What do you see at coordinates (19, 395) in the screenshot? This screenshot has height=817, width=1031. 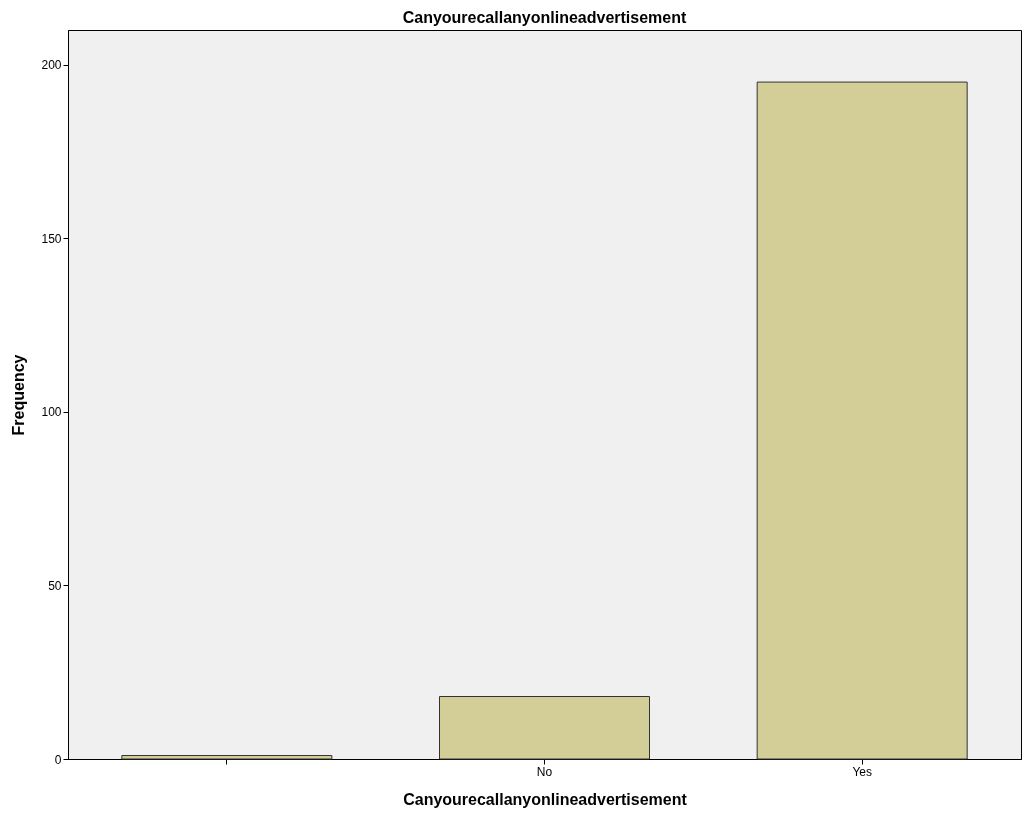 I see `y-axis-title: Frequency` at bounding box center [19, 395].